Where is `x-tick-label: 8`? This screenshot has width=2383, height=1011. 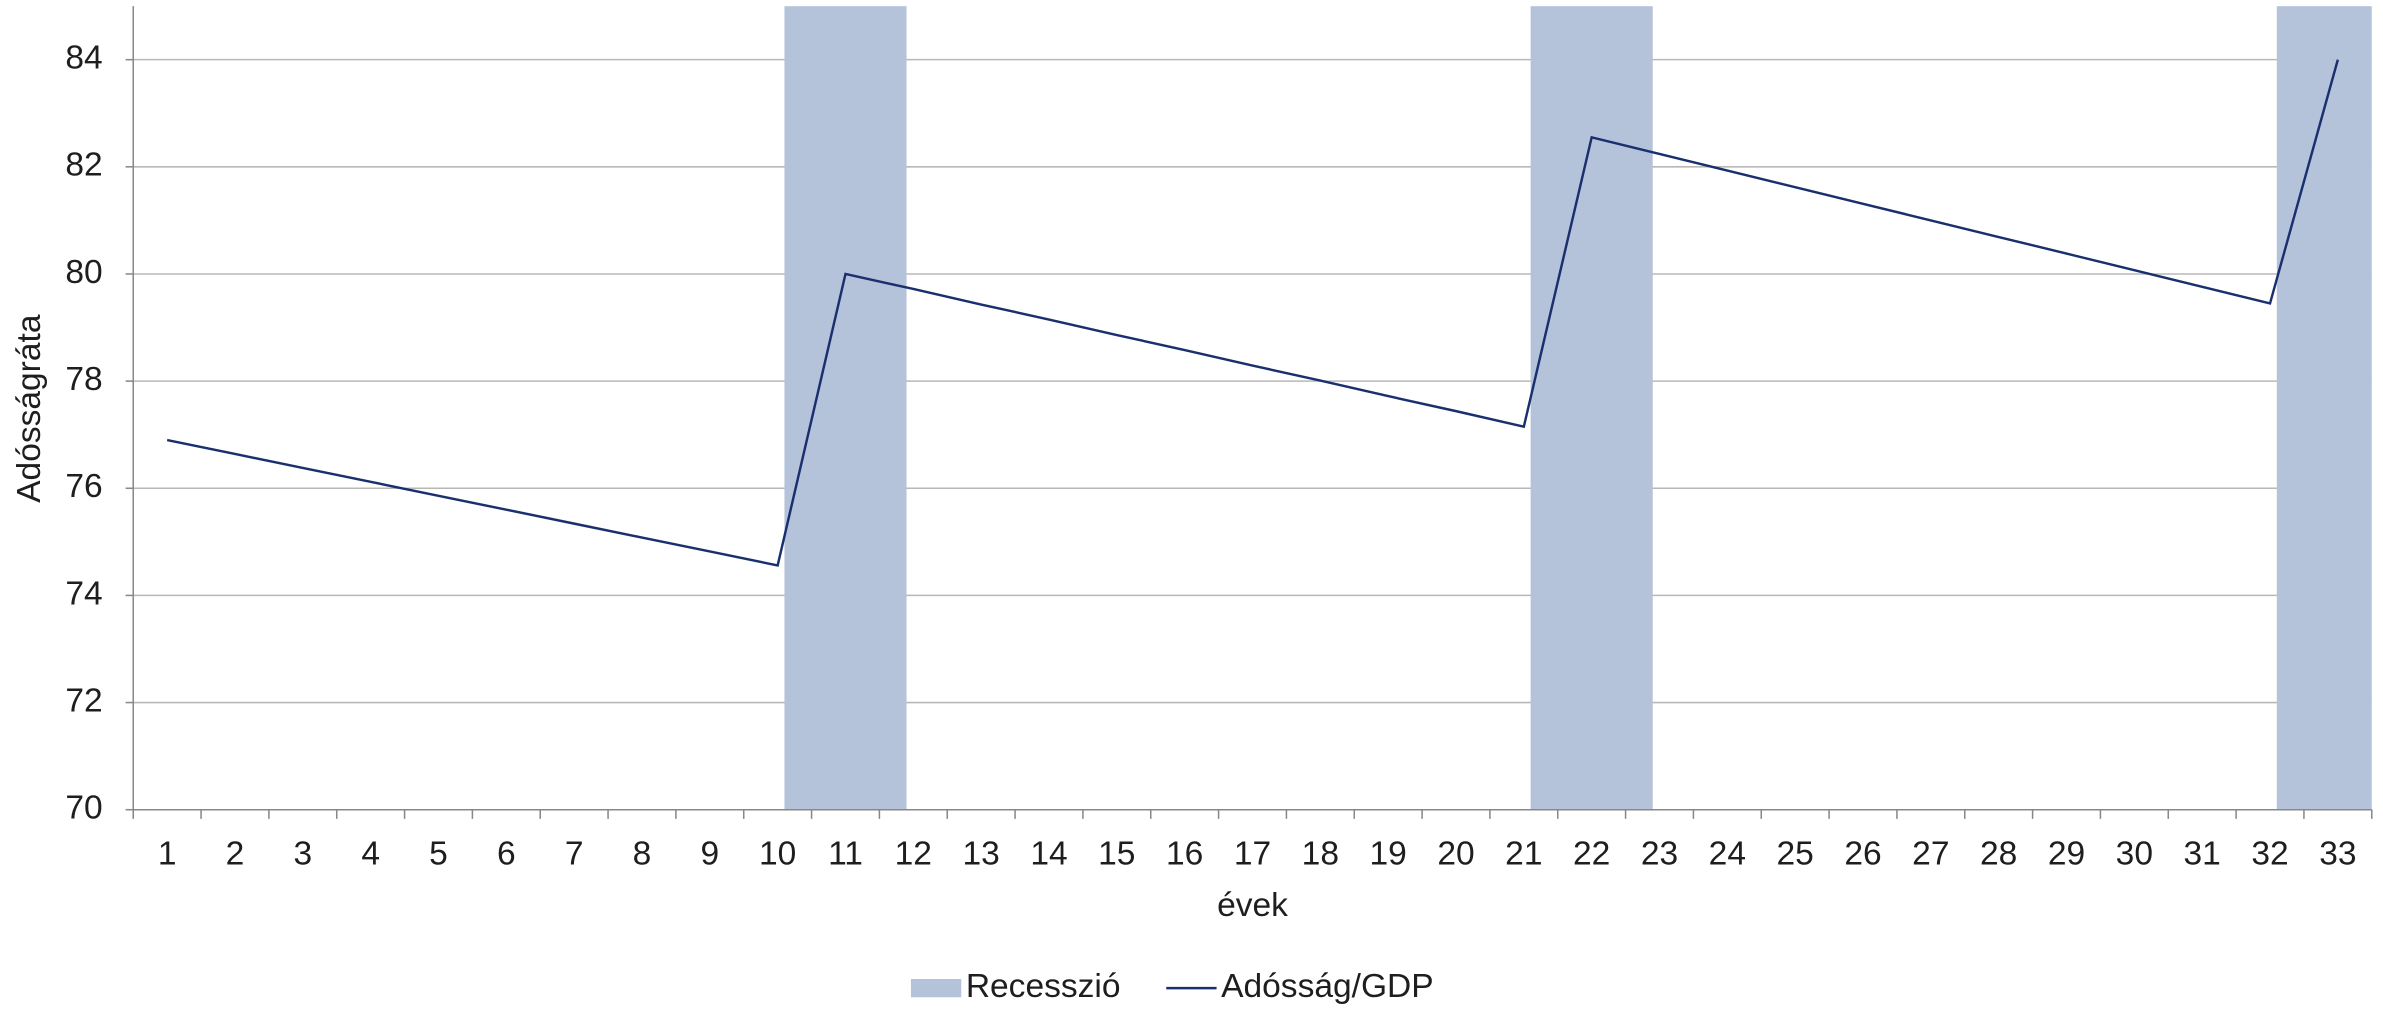 x-tick-label: 8 is located at coordinates (642, 853).